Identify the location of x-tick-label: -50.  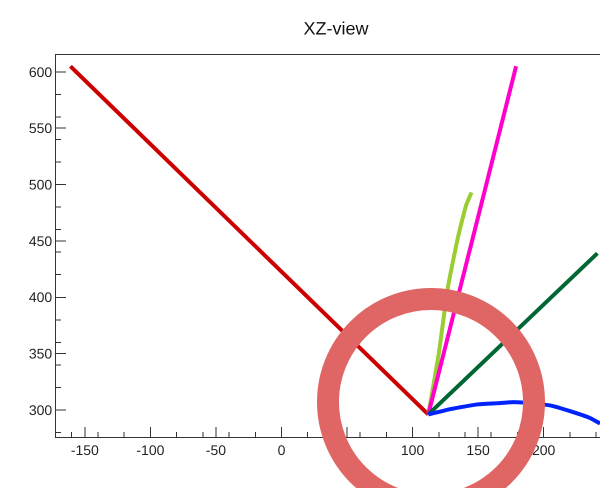
(216, 450).